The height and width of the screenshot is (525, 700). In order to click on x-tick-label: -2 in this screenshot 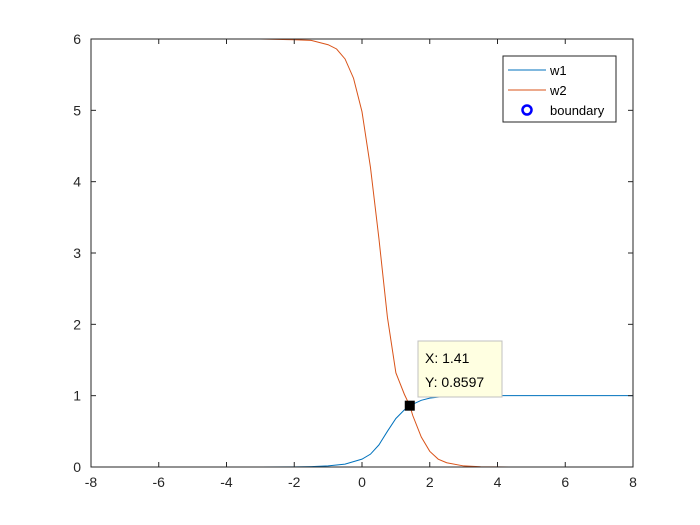, I will do `click(294, 482)`.